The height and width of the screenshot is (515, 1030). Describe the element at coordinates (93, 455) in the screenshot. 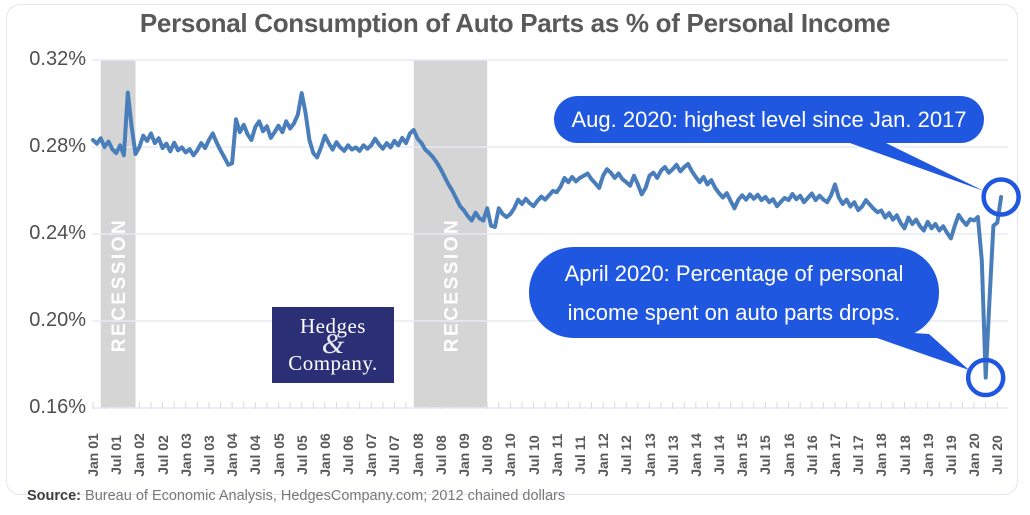

I see `x-axis-label: Jan 01` at that location.